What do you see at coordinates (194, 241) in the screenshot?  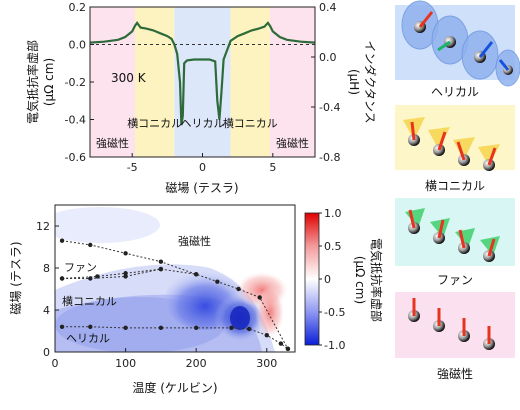 I see `phase-label-ferromagnetic: 強磁性` at bounding box center [194, 241].